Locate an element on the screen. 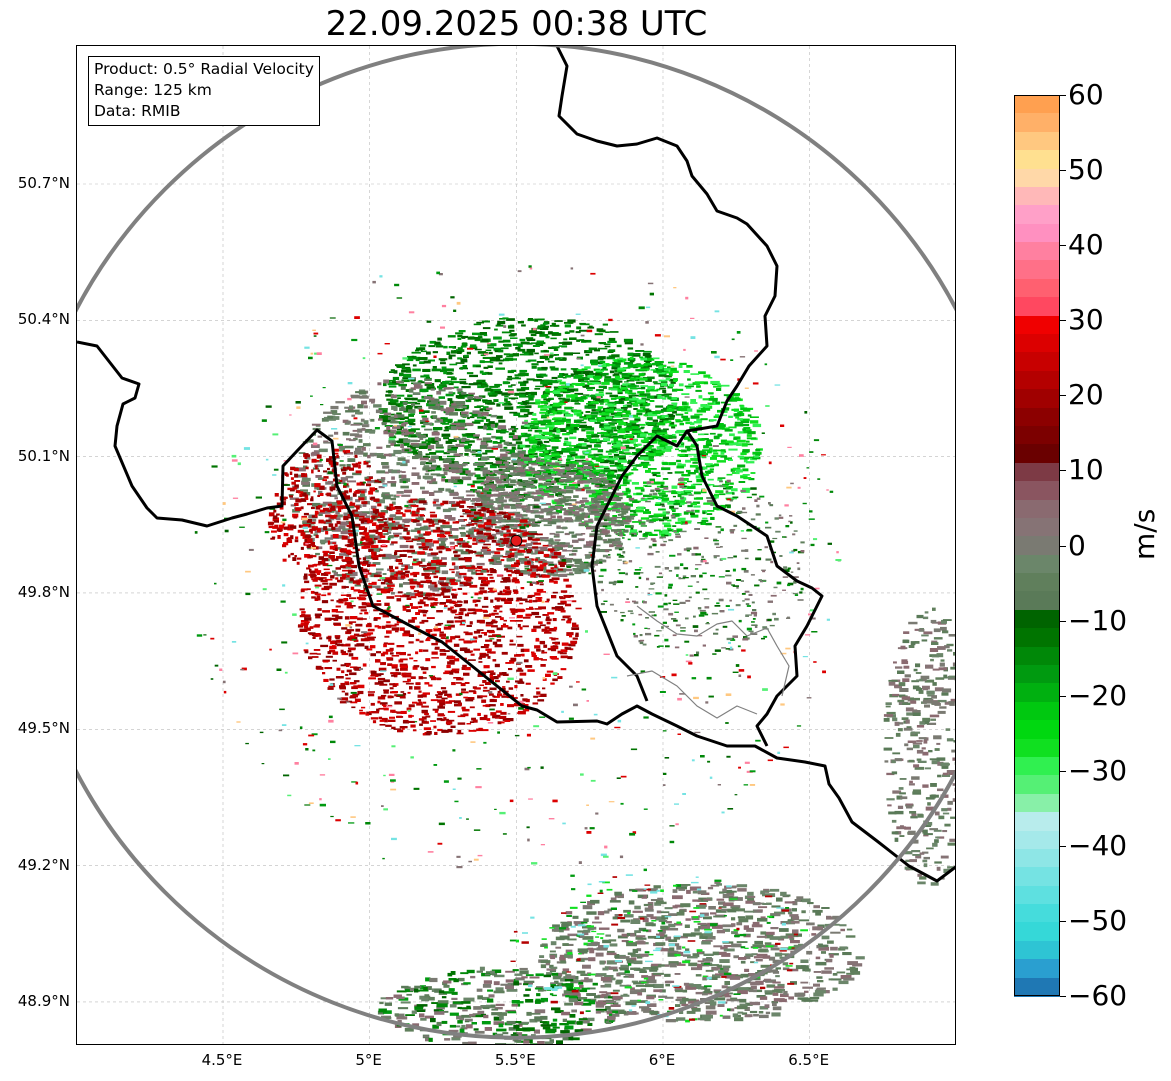 The height and width of the screenshot is (1081, 1171). velocity-colorbar is located at coordinates (1037, 546).